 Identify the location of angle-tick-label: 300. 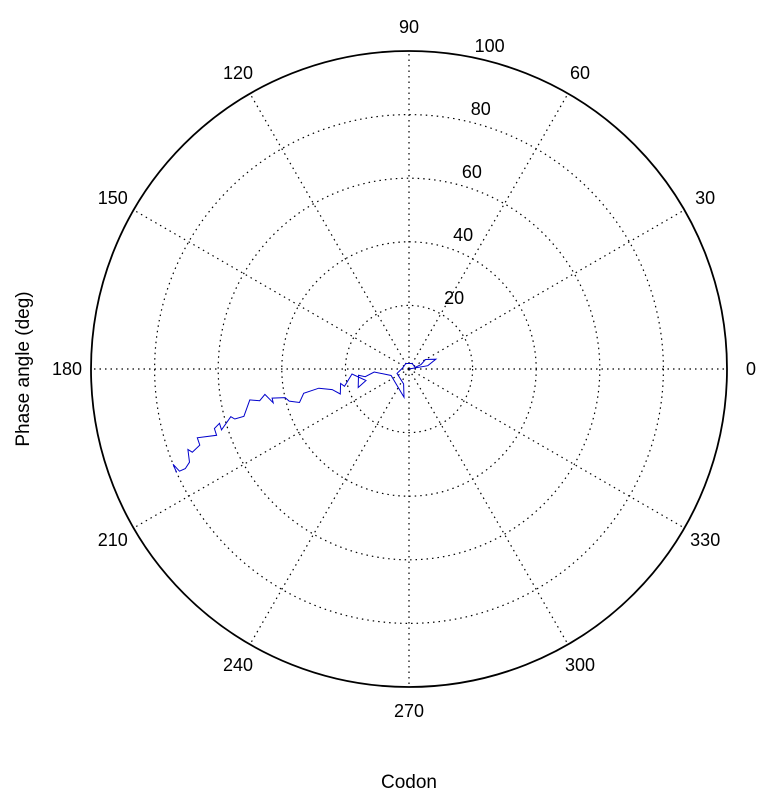
(580, 665).